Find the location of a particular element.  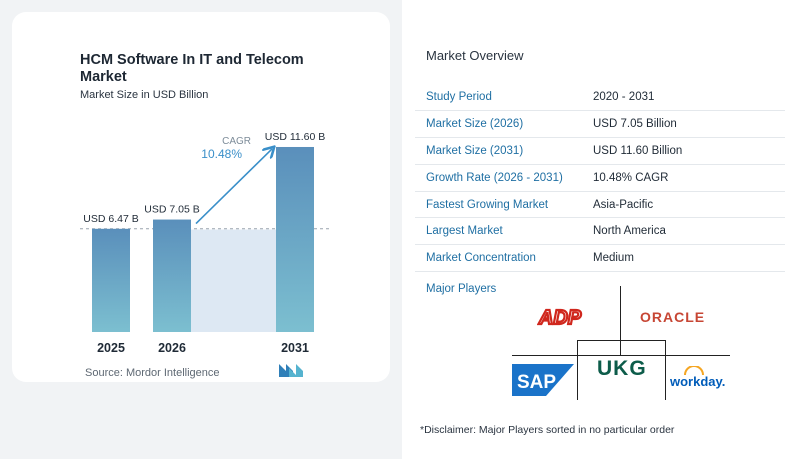

overview-row: Market Size (2031) USD 11.60 Billion is located at coordinates (600, 151).